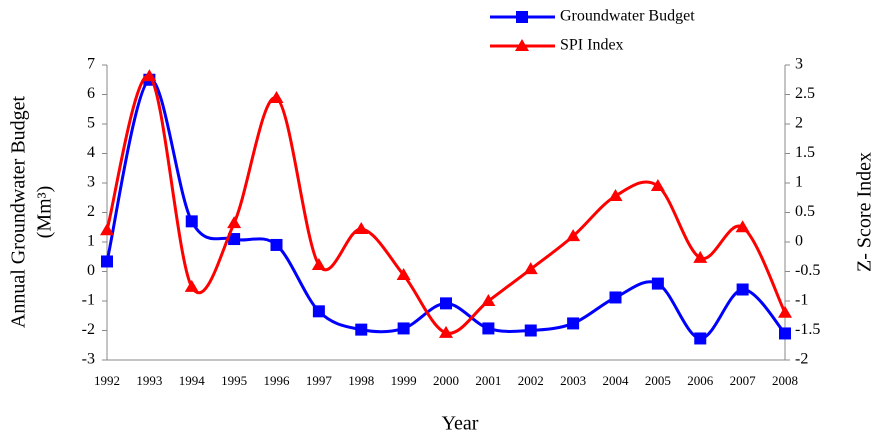 The height and width of the screenshot is (438, 877). Describe the element at coordinates (404, 380) in the screenshot. I see `x-tick-label: 1999` at that location.